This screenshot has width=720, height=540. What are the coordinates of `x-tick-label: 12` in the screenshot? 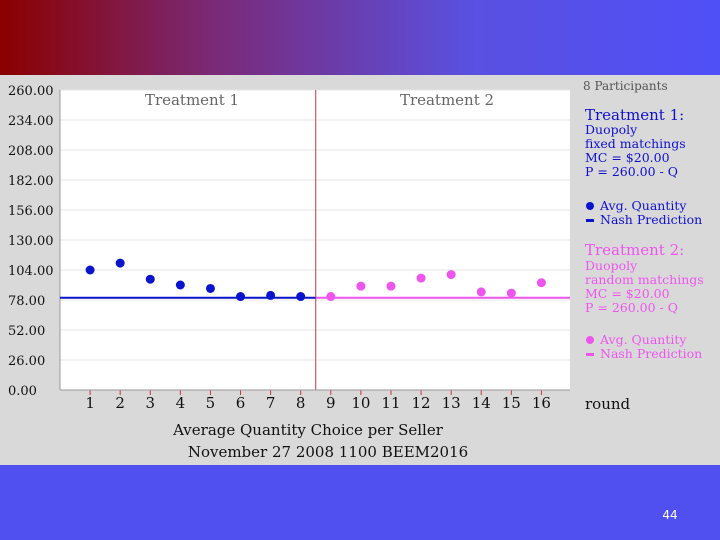 It's located at (421, 403).